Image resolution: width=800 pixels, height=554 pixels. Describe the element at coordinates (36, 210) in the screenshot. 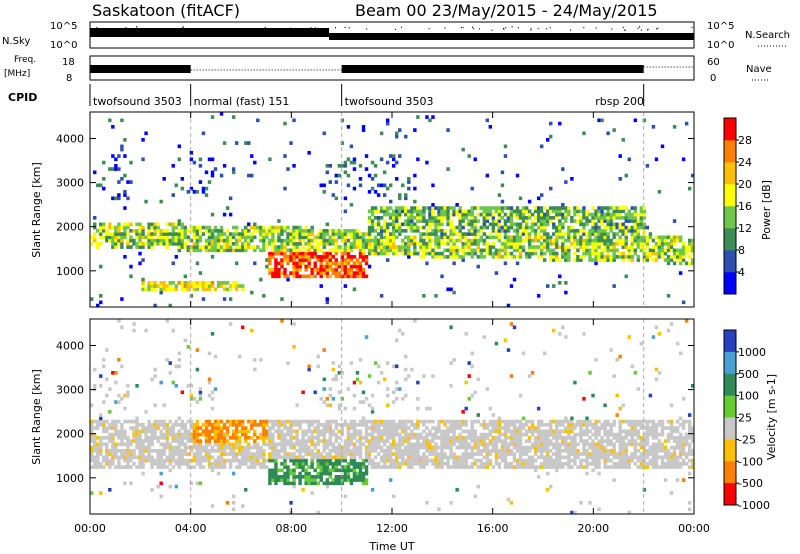

I see `power-ylabel: Slant Range [km]` at that location.